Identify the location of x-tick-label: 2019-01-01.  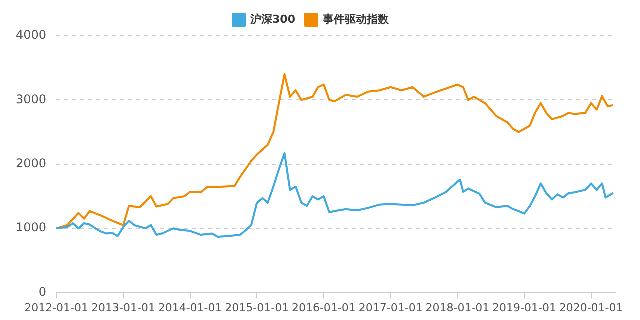
(524, 307).